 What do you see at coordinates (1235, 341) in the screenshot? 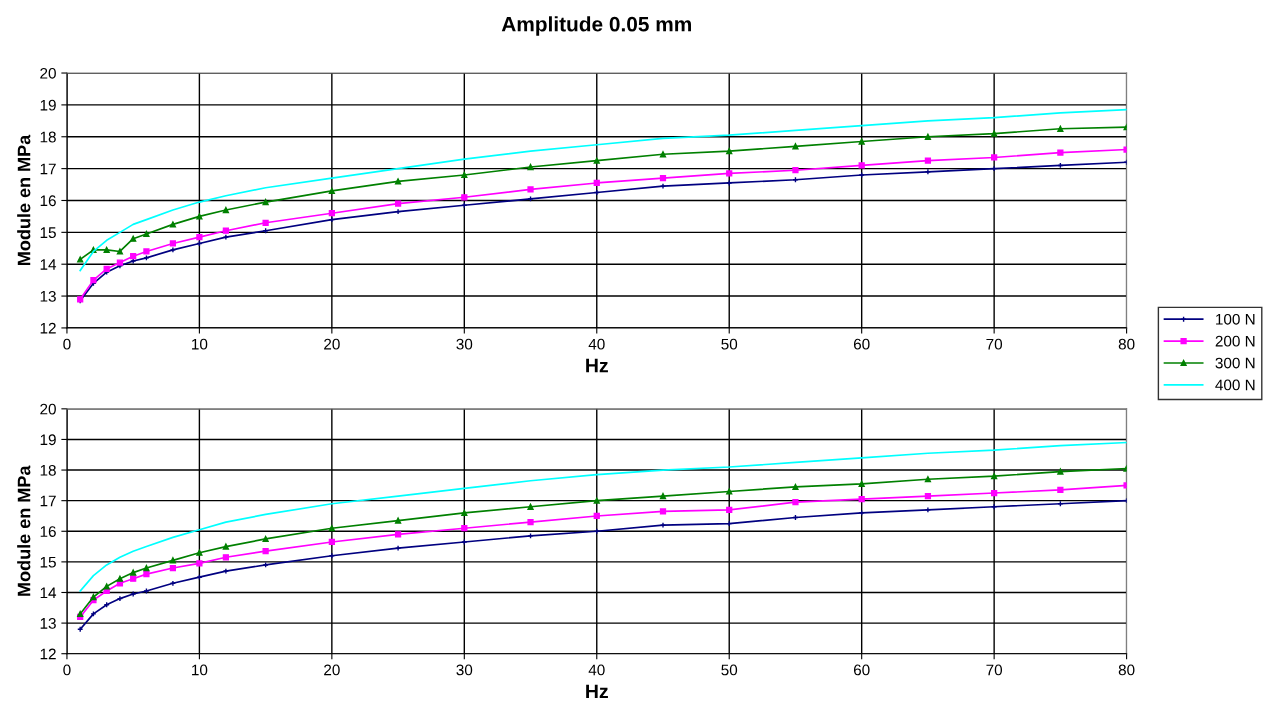
I see `legend-label: 200 N` at bounding box center [1235, 341].